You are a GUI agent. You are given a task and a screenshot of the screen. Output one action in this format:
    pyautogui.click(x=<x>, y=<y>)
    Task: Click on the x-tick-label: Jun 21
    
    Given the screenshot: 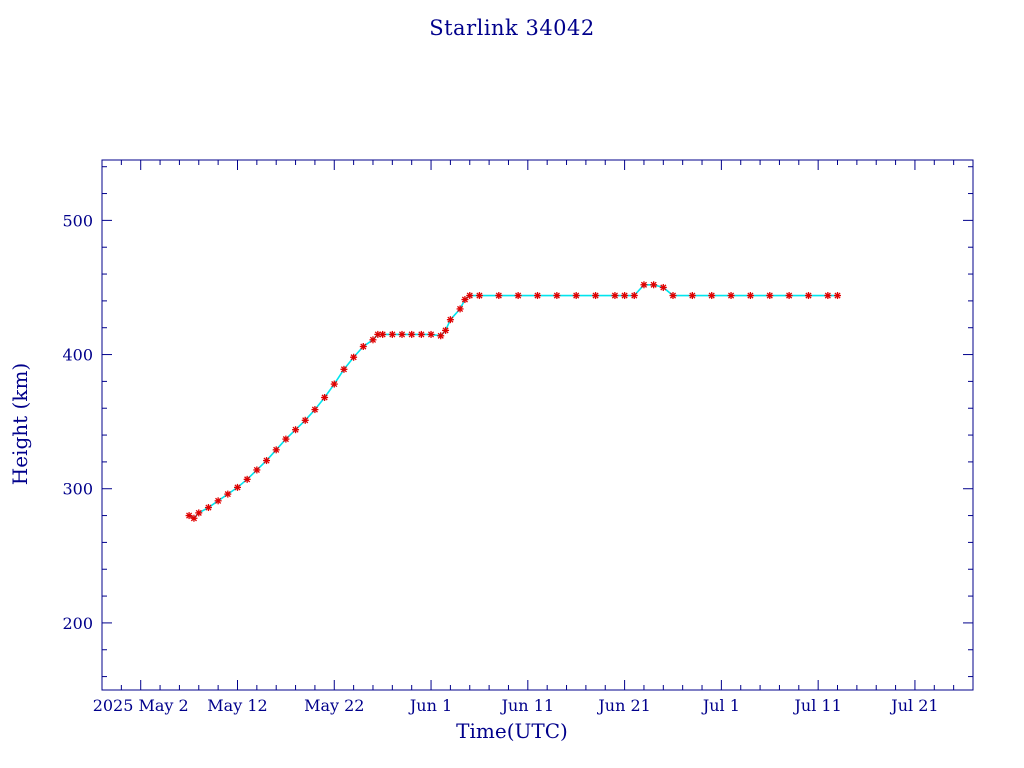 What is the action you would take?
    pyautogui.click(x=623, y=705)
    